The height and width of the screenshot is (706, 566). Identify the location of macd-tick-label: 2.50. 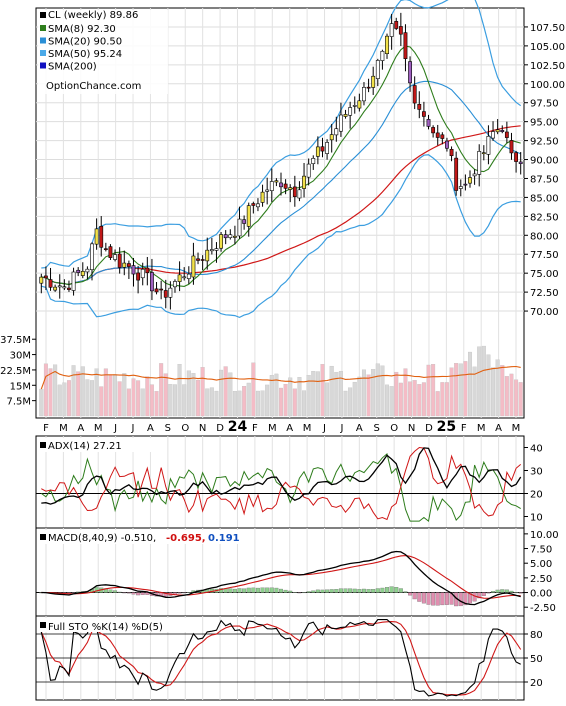
(541, 579).